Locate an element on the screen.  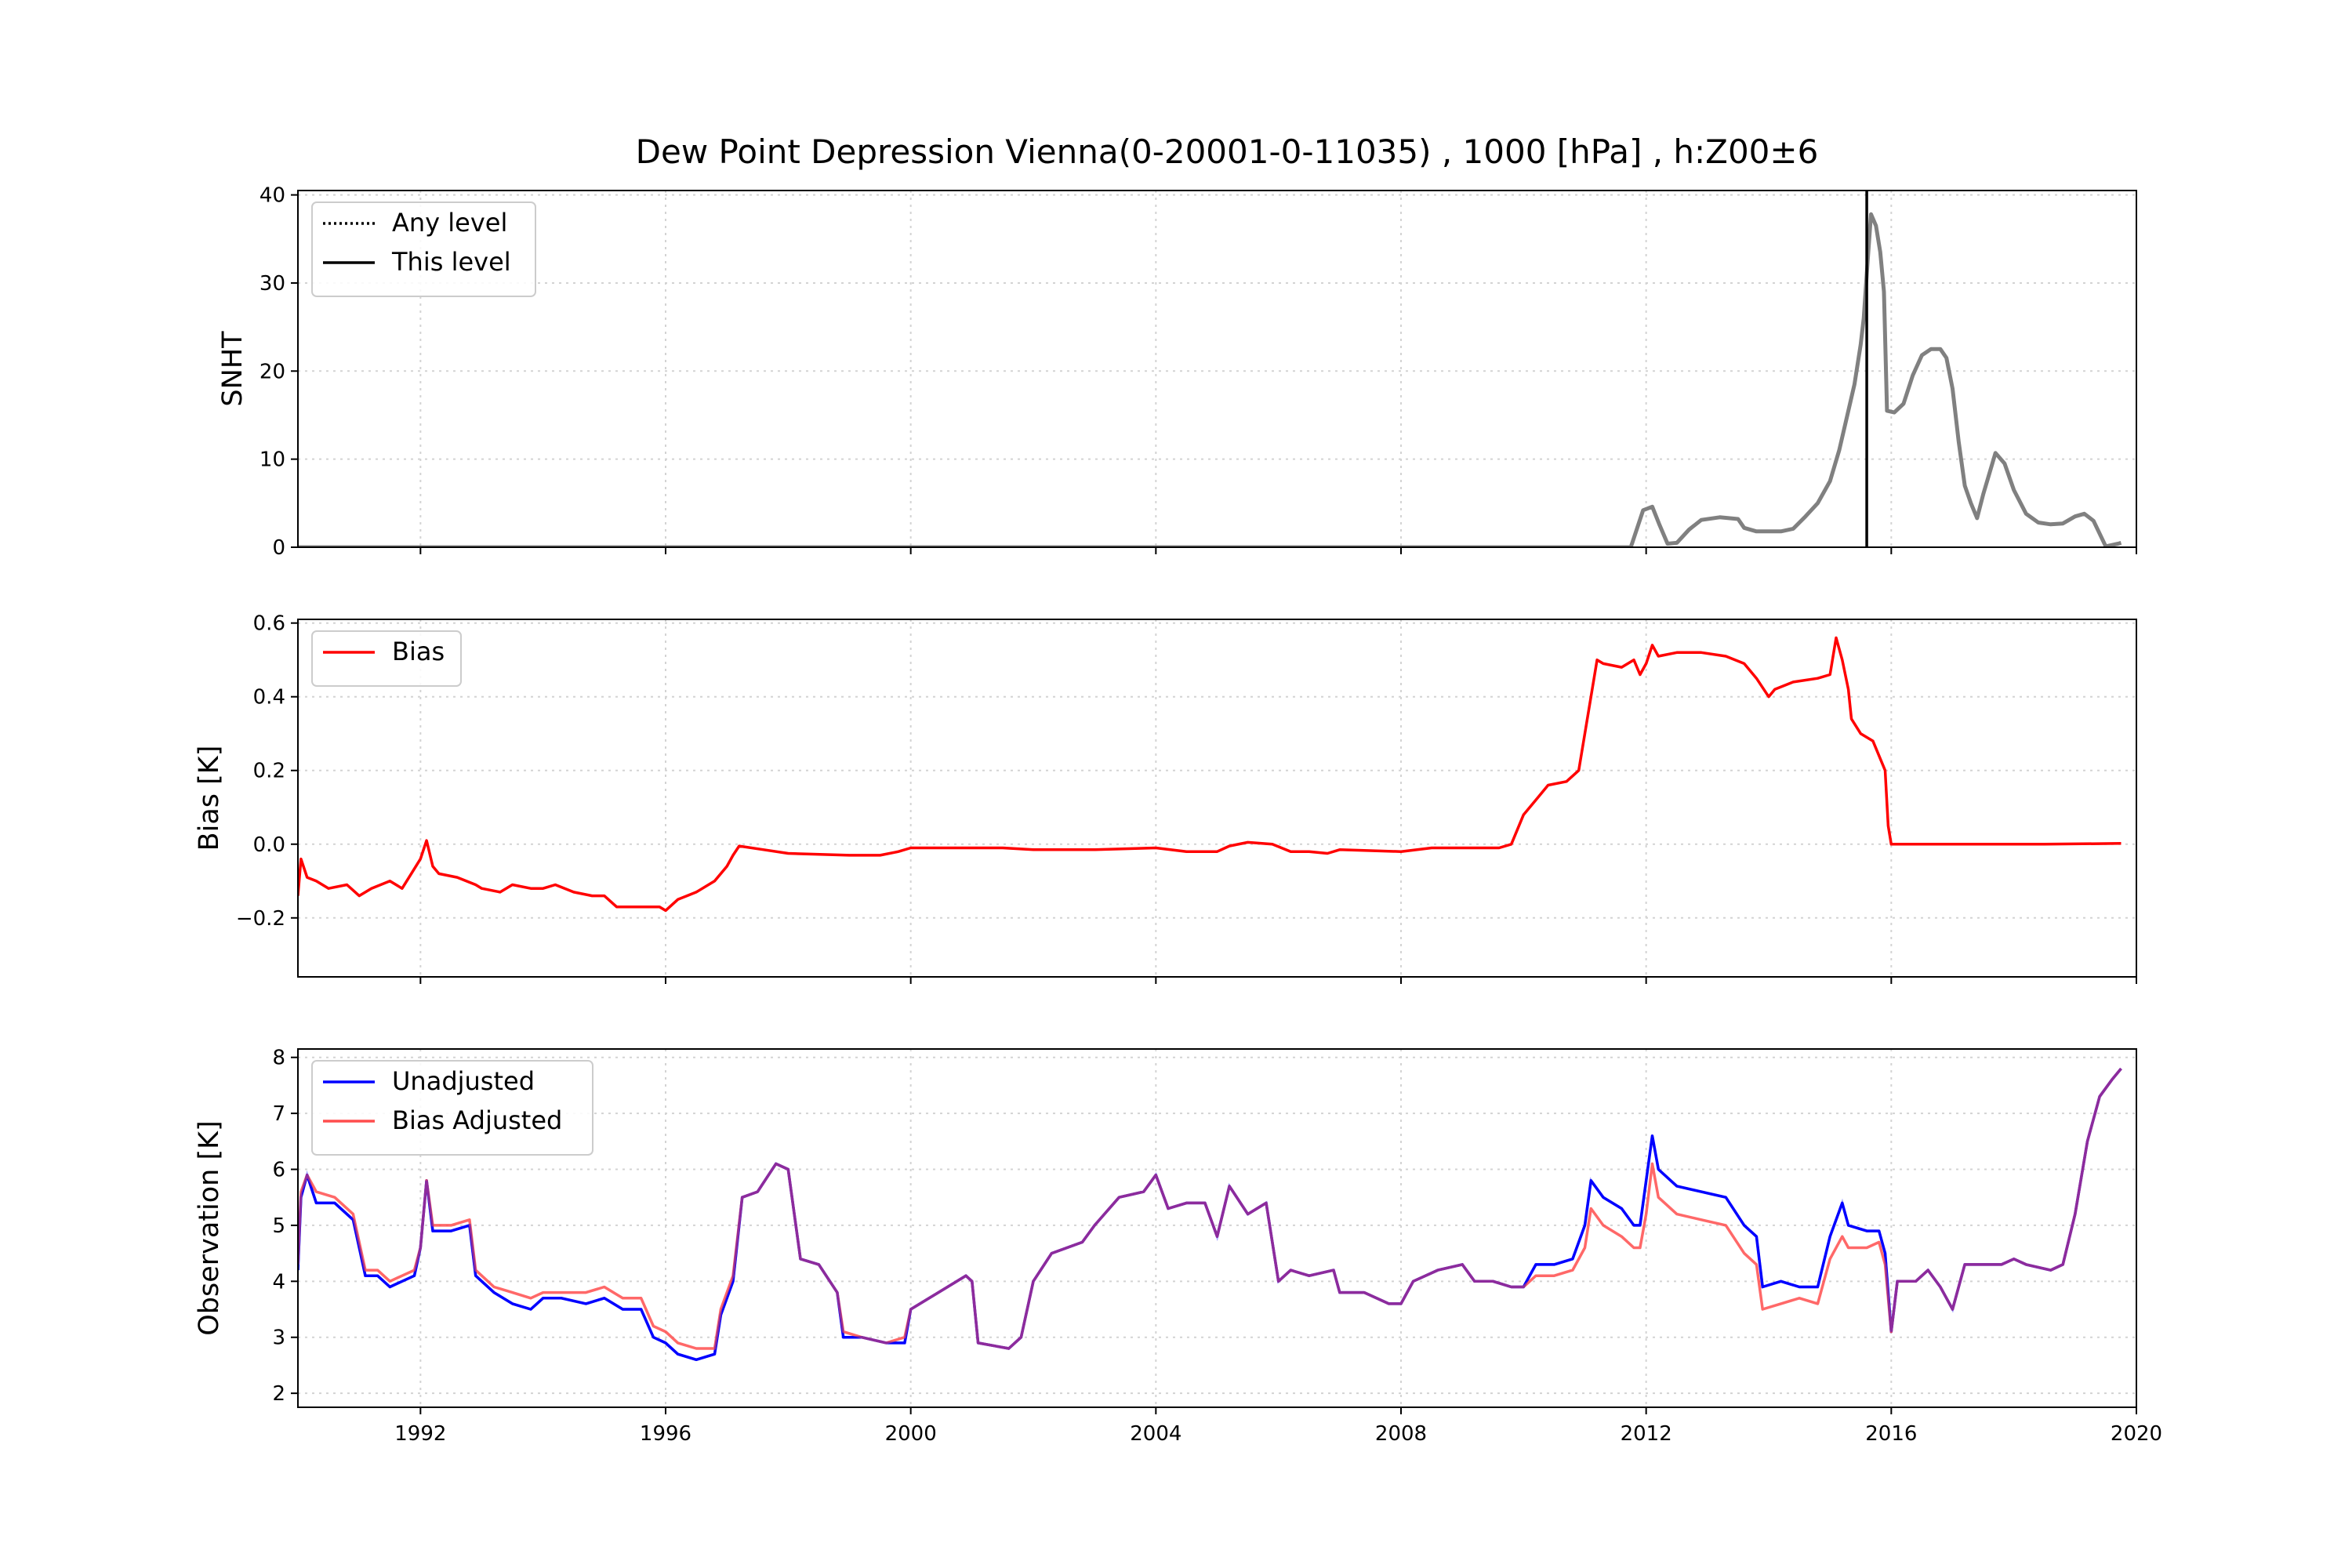
observation-series-group is located at coordinates (1210, 1214).